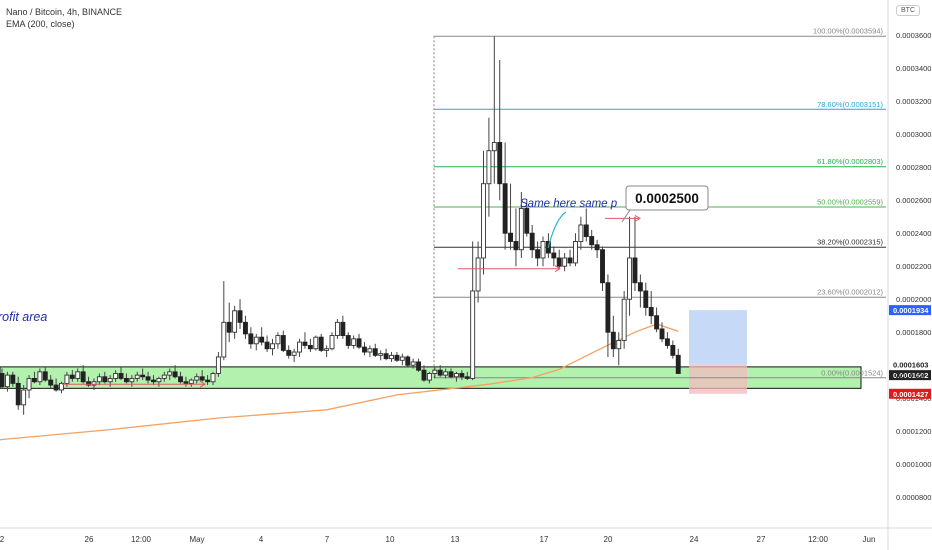 This screenshot has width=932, height=550. What do you see at coordinates (850, 201) in the screenshot?
I see `fib-level-label: 50.00%(0.0002559)` at bounding box center [850, 201].